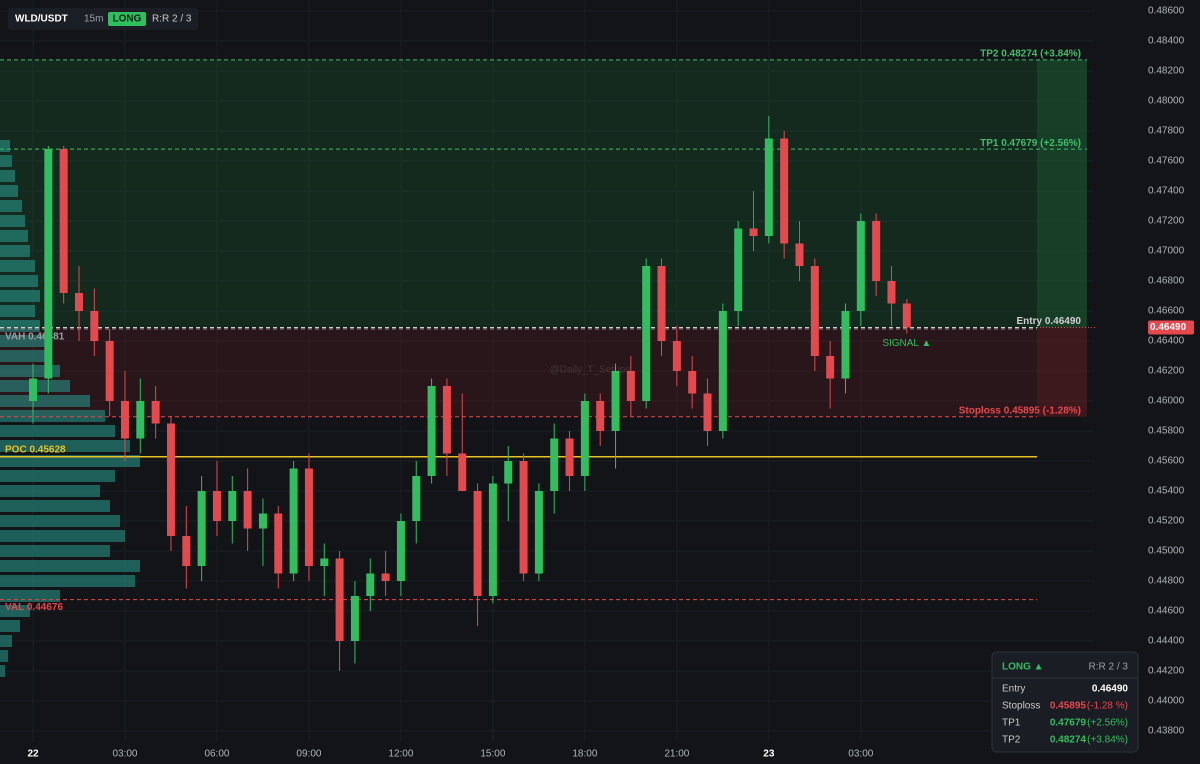 This screenshot has height=764, width=1200. Describe the element at coordinates (1109, 667) in the screenshot. I see `panel-rr: R:R 2 / 3` at that location.